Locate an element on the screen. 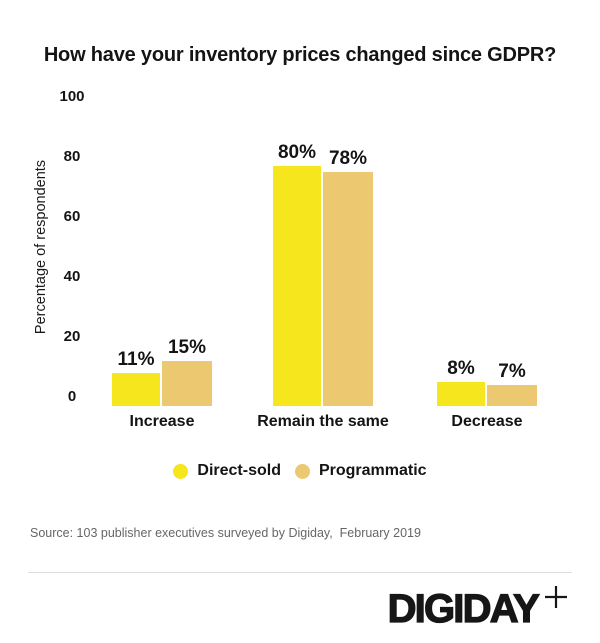  legend-label-direct-sold: Direct-sold is located at coordinates (239, 470).